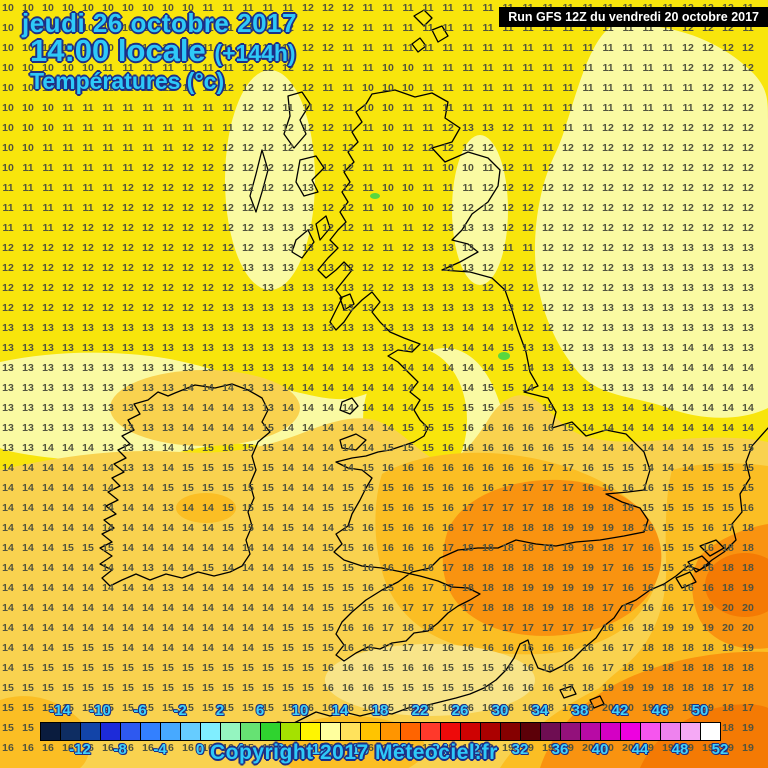 The height and width of the screenshot is (768, 768). I want to click on island-uist, so click(259, 181).